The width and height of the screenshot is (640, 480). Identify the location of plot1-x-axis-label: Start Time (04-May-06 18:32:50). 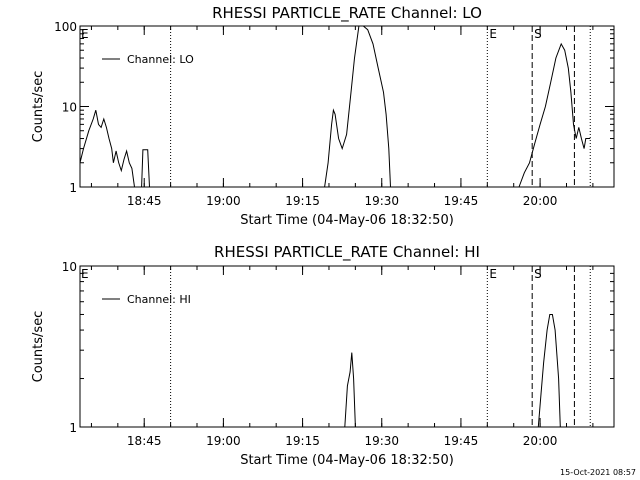
(347, 220).